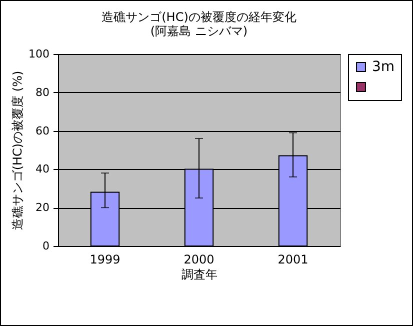  Describe the element at coordinates (43, 169) in the screenshot. I see `y-tick-label: 40` at that location.